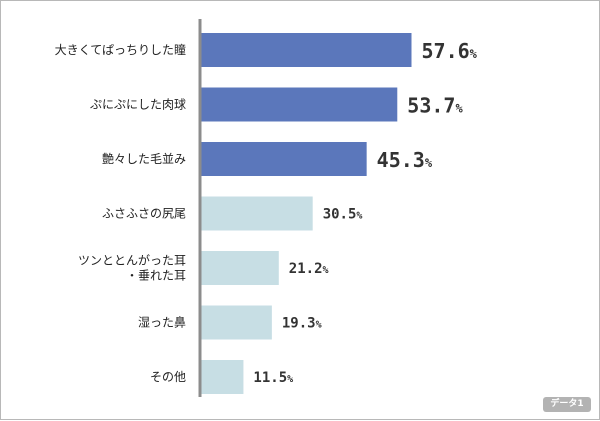 The image size is (600, 421). I want to click on category-label: ふさふさの尻尾, so click(144, 214).